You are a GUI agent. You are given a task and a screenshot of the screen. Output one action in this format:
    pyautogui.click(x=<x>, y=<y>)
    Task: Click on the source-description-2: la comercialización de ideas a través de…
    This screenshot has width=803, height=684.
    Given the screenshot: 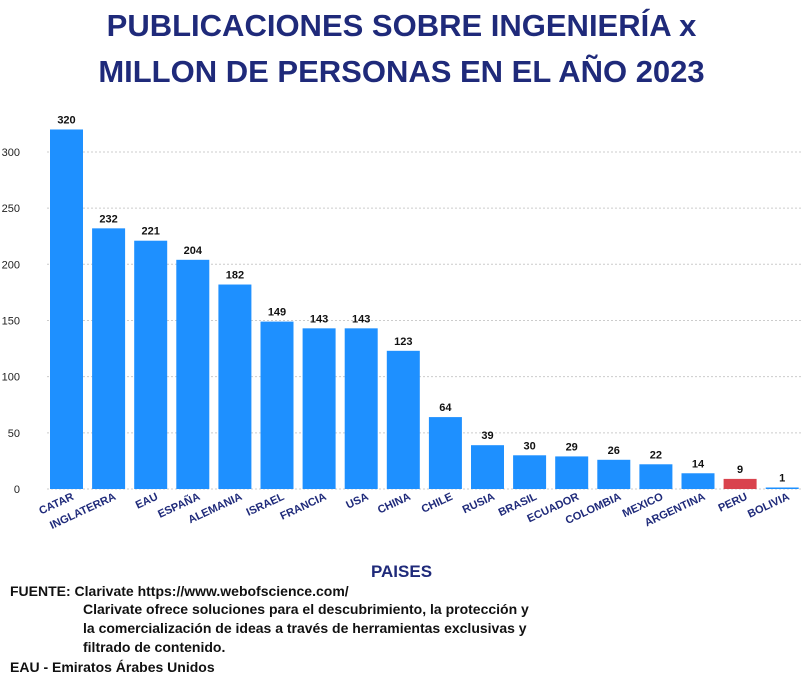 What is the action you would take?
    pyautogui.click(x=305, y=628)
    